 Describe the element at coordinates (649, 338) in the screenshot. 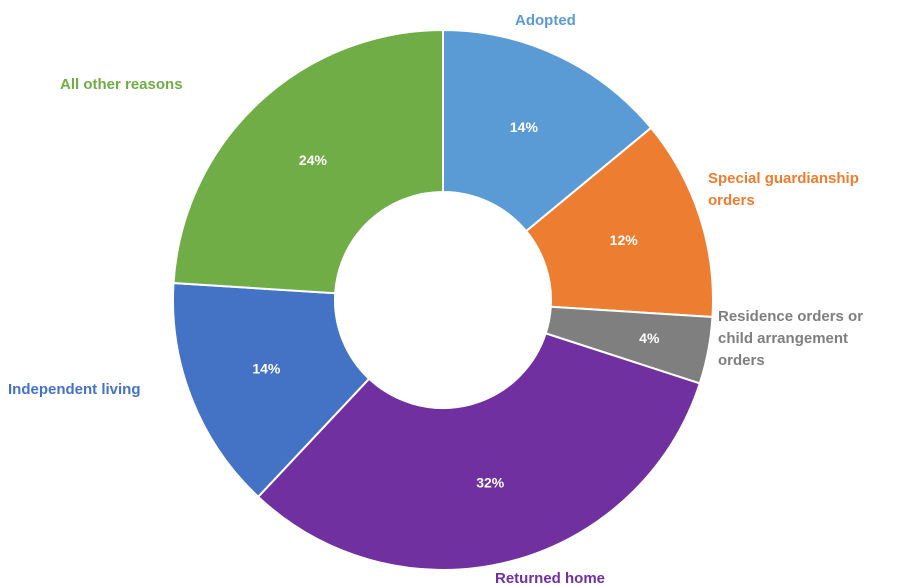

I see `value-label: 4%` at that location.